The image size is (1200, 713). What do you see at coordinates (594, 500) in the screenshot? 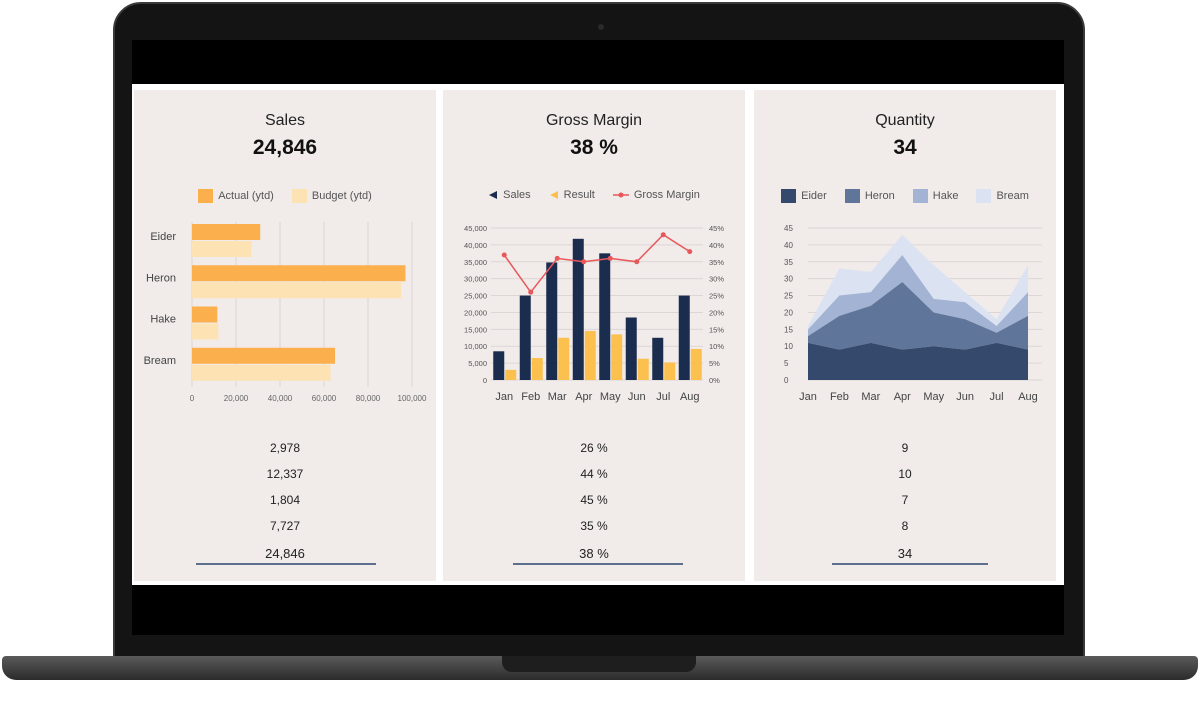
I see `row-value: 45 %` at bounding box center [594, 500].